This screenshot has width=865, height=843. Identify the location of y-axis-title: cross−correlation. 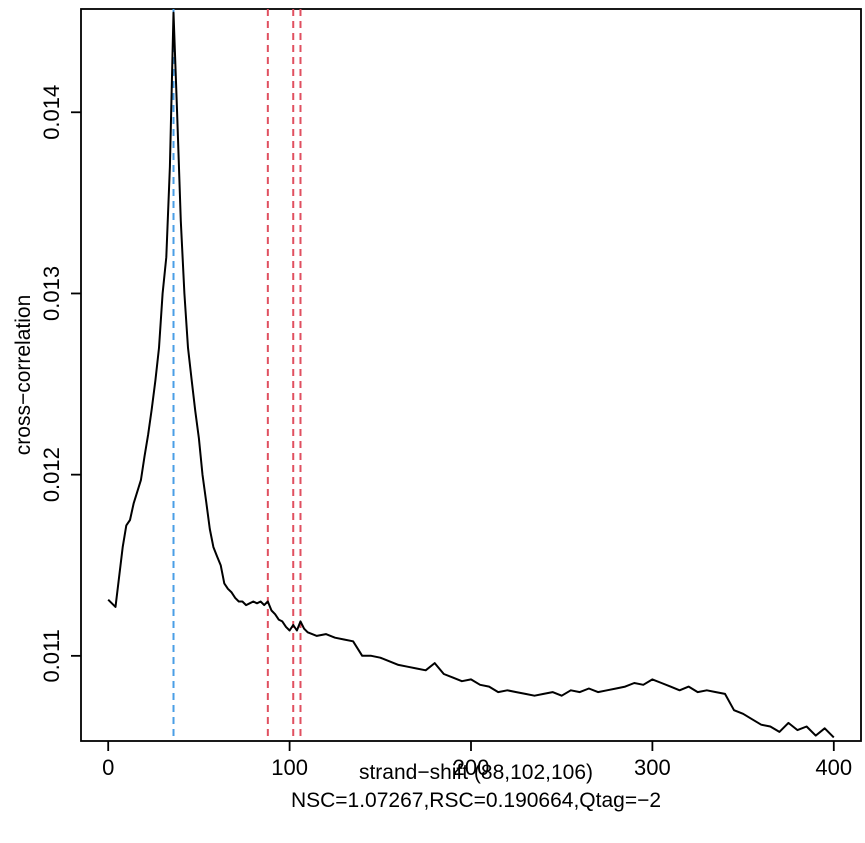
(23, 375).